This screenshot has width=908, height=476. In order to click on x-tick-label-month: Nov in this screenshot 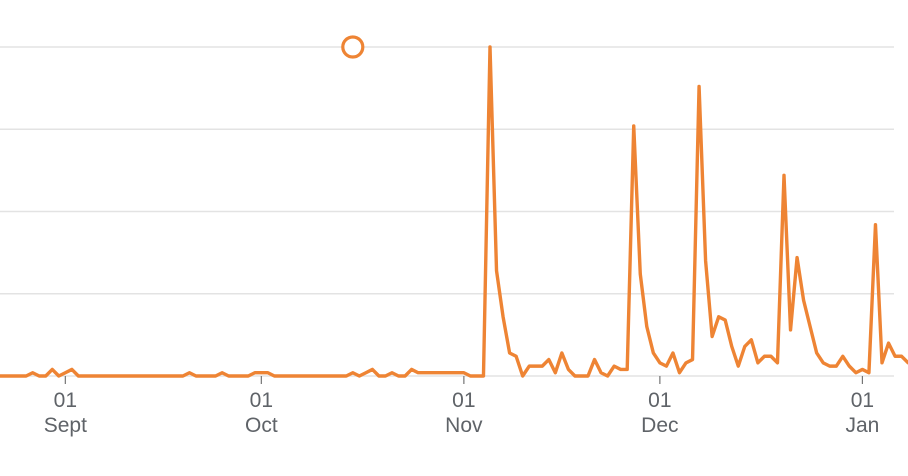, I will do `click(464, 425)`.